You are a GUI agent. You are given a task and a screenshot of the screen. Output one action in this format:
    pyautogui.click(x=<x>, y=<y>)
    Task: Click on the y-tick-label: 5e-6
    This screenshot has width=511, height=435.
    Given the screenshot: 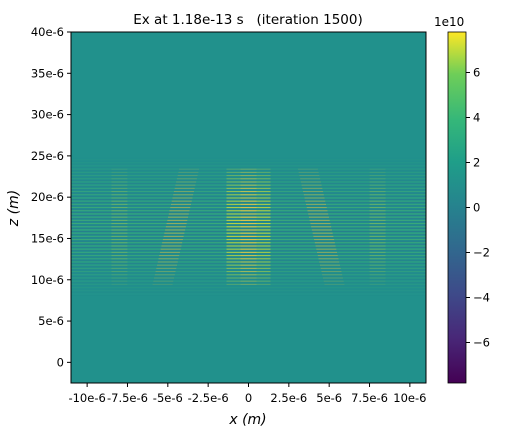 What is the action you would take?
    pyautogui.click(x=51, y=321)
    